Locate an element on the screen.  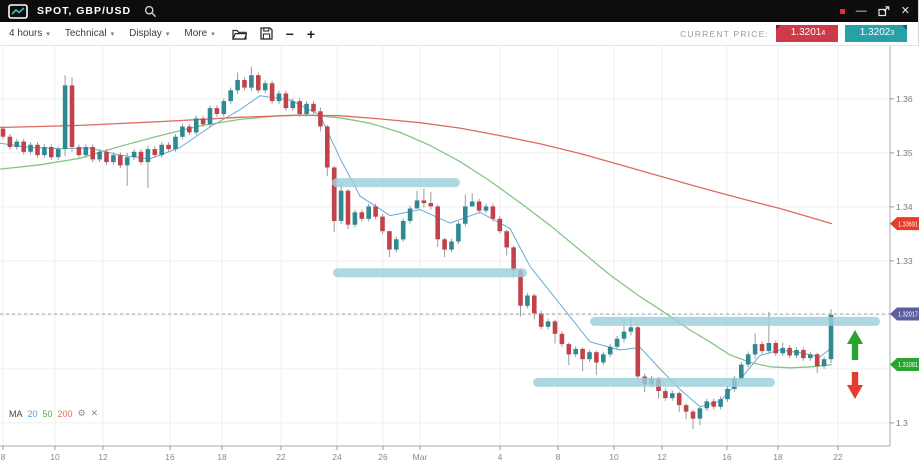
y-tick-label: 1.35 is located at coordinates (904, 153).